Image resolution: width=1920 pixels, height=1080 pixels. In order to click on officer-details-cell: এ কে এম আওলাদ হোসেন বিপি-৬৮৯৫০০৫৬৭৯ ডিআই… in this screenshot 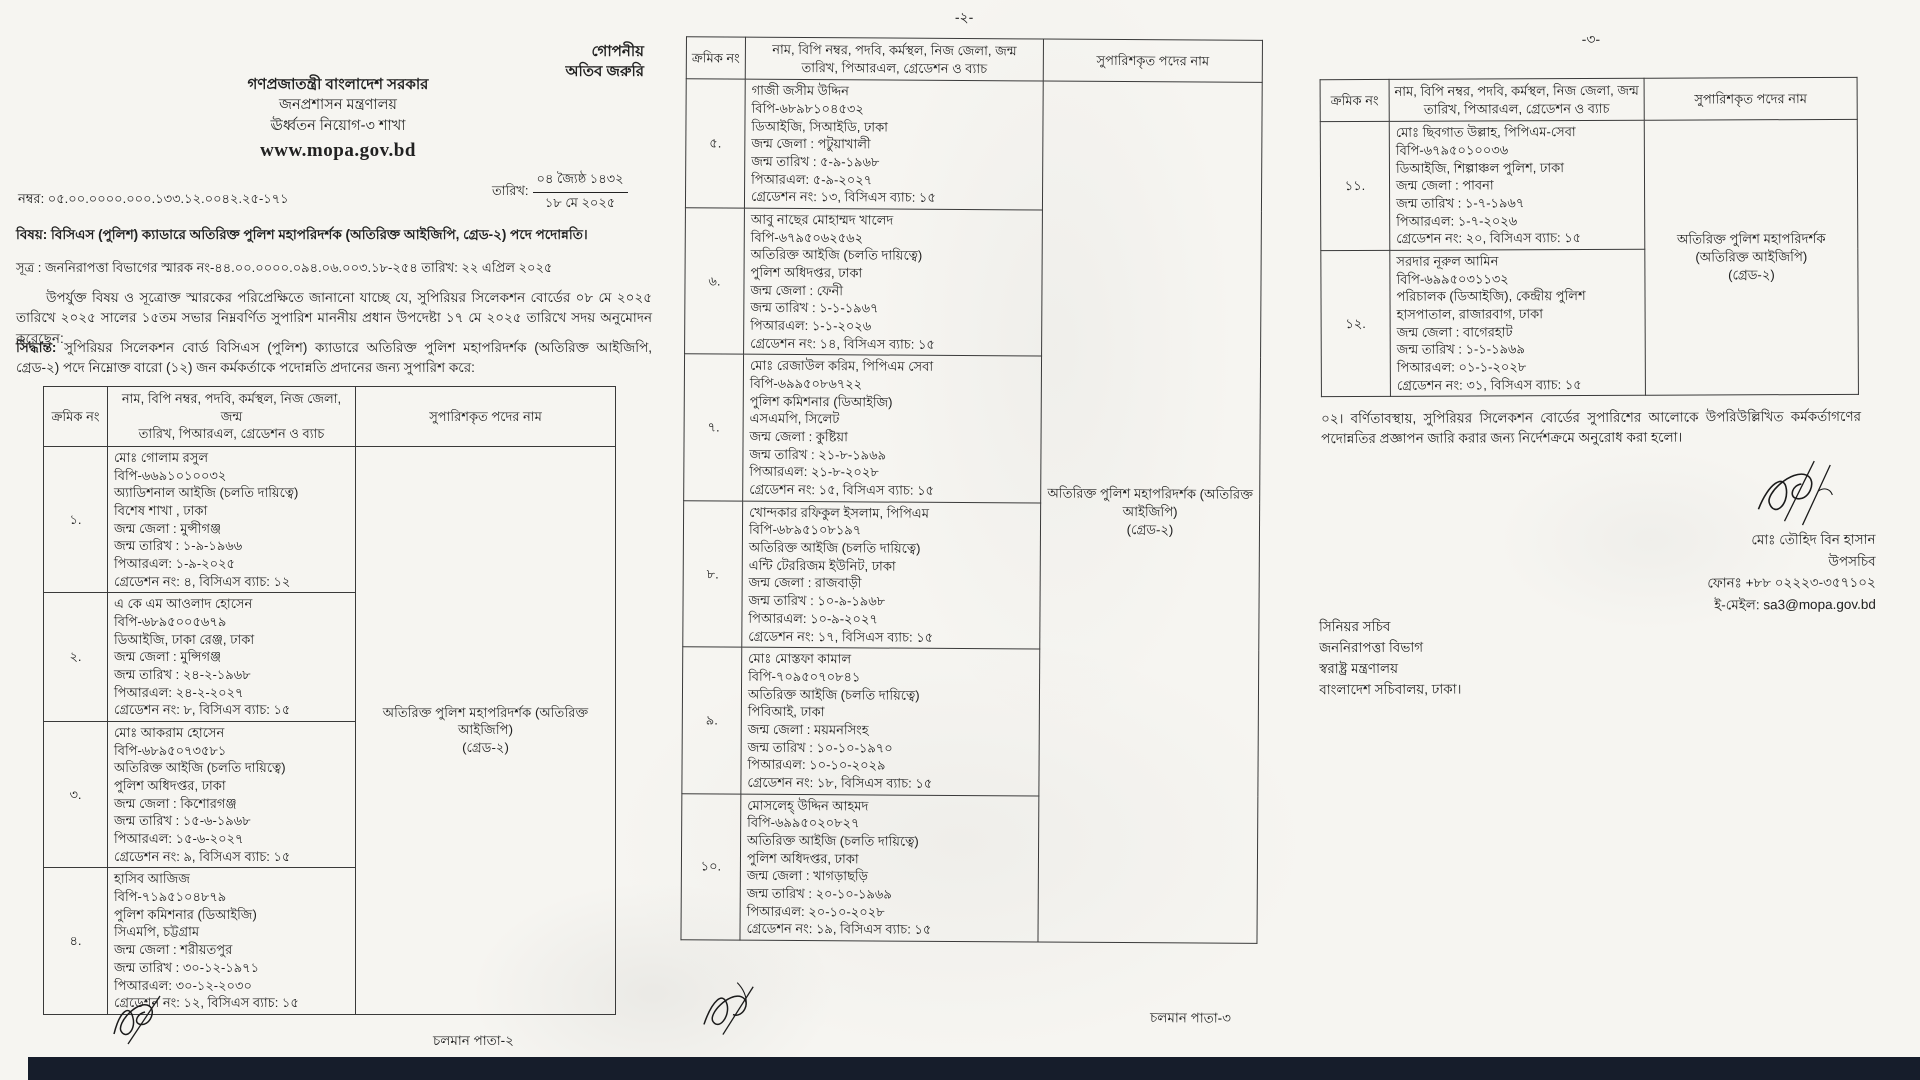, I will do `click(231, 657)`.